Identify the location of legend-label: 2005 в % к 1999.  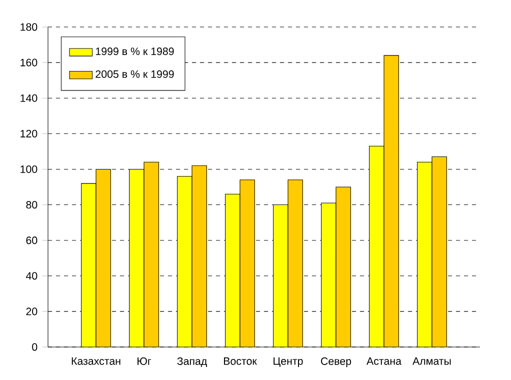
(135, 74).